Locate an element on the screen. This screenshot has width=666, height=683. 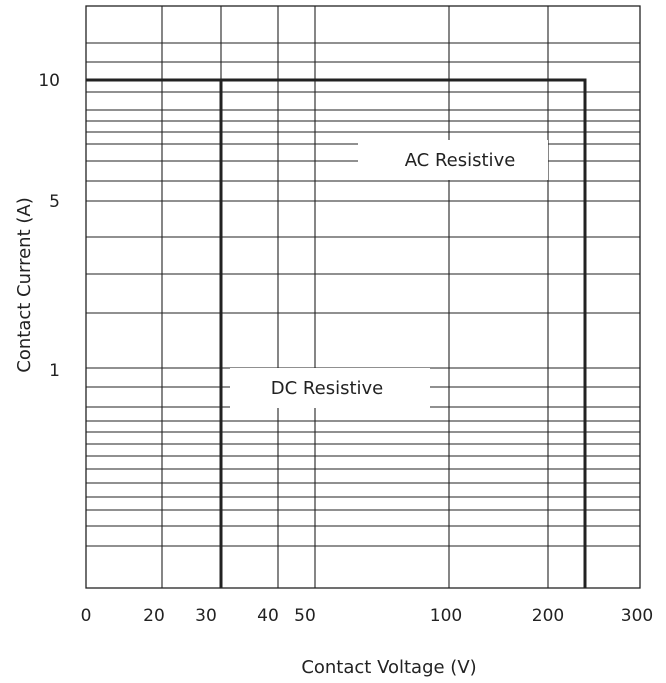
dc-resistive-label: DC Resistive is located at coordinates (327, 388).